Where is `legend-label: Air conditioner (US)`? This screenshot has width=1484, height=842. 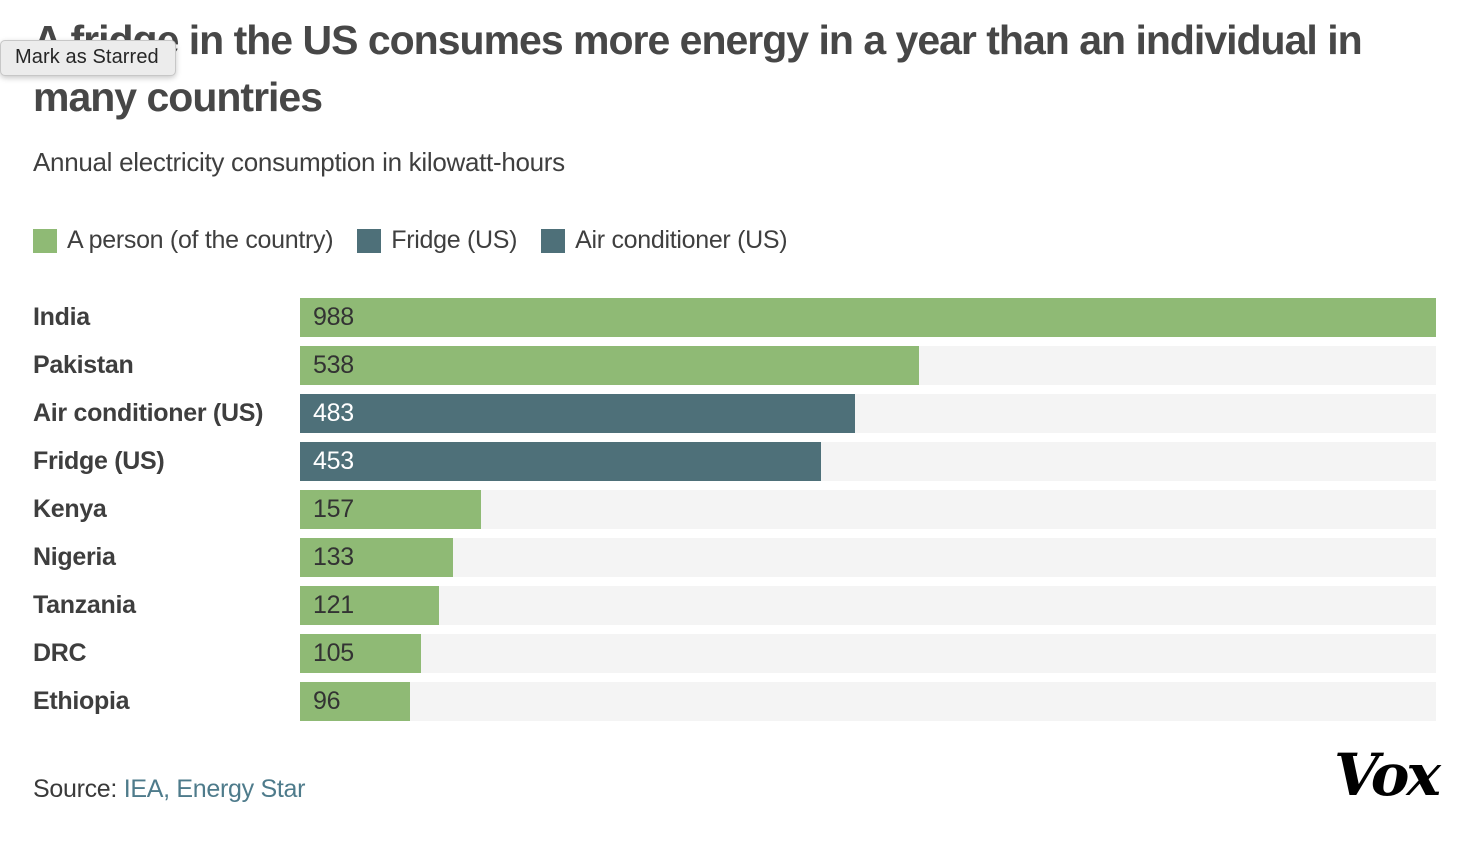 legend-label: Air conditioner (US) is located at coordinates (681, 240).